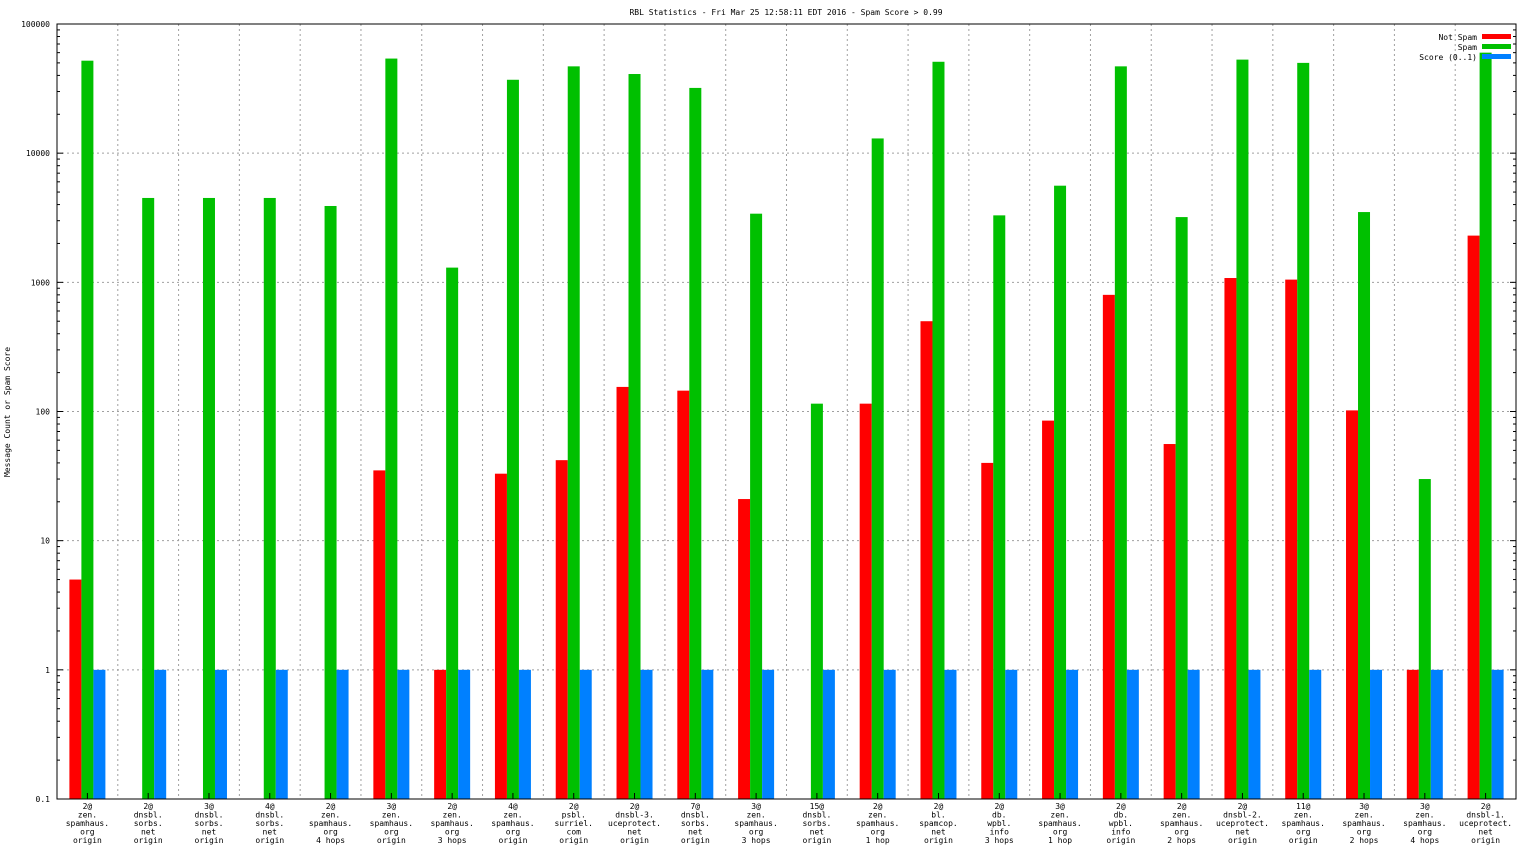  What do you see at coordinates (999, 840) in the screenshot?
I see `x-tick-label-line: 3 hops` at bounding box center [999, 840].